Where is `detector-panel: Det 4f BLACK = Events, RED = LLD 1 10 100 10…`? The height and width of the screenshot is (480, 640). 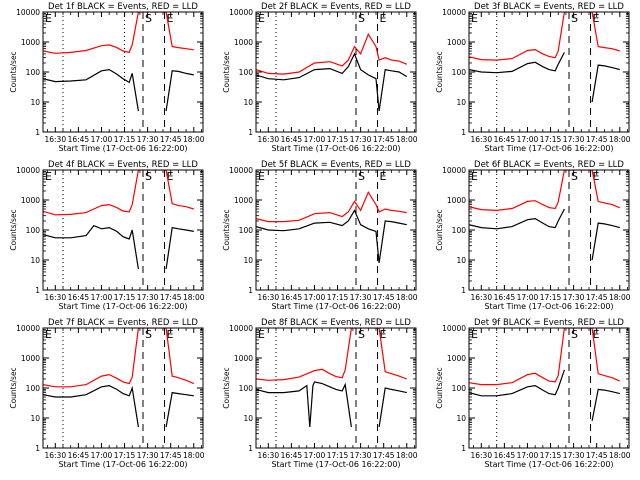
detector-panel: Det 4f BLACK = Events, RED = LLD 1 10 100 10… is located at coordinates (107, 235).